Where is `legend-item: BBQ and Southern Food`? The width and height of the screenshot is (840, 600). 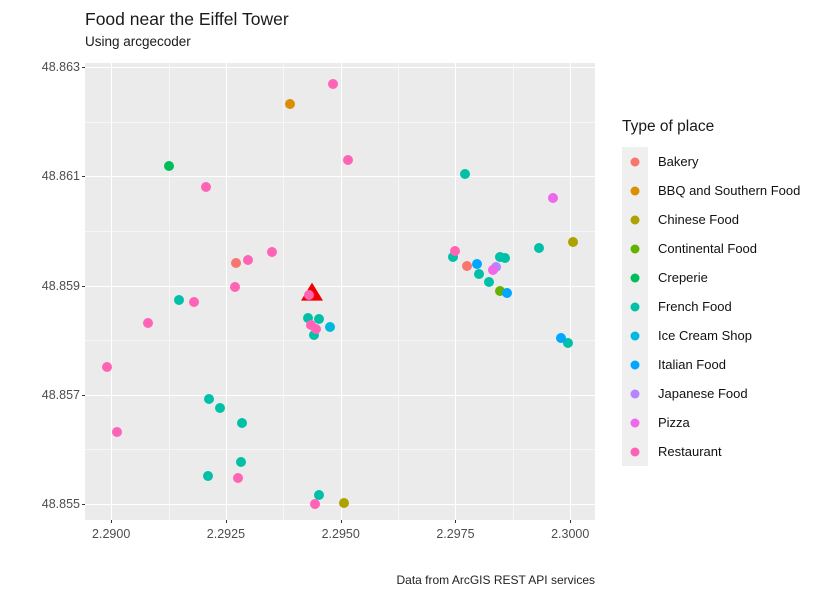 legend-item: BBQ and Southern Food is located at coordinates (711, 190).